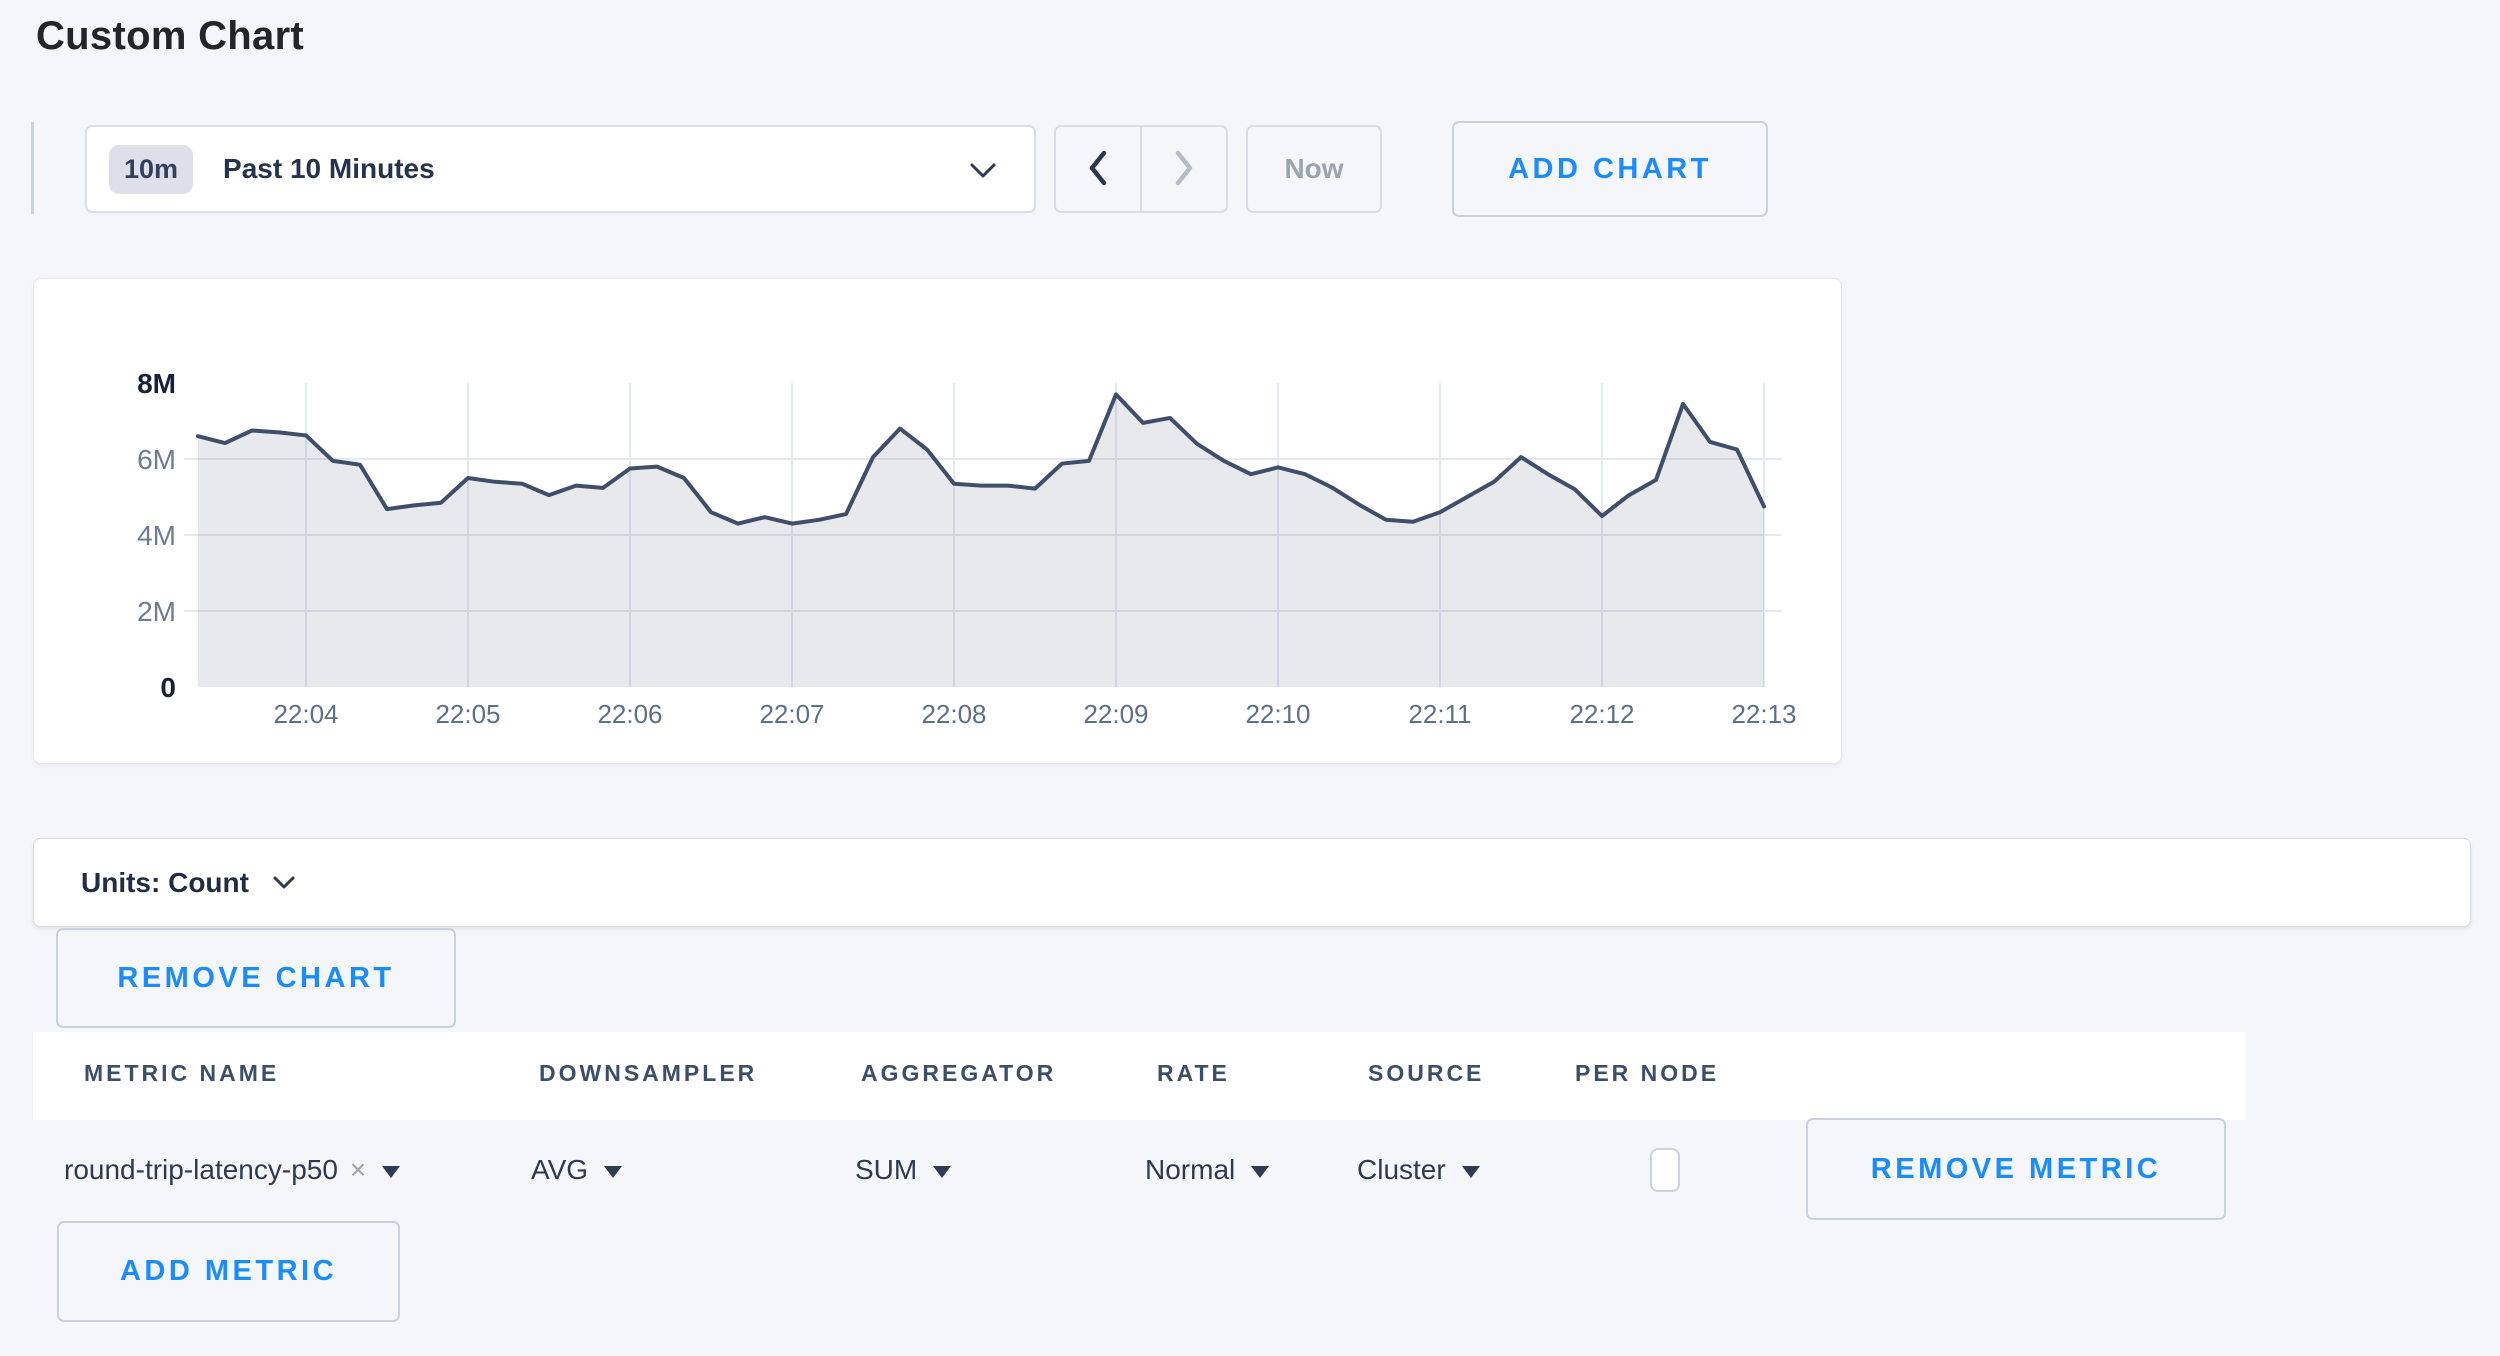 The image size is (2500, 1356). What do you see at coordinates (2016, 1169) in the screenshot?
I see `remove-metric-button: REMOVE METRIC` at bounding box center [2016, 1169].